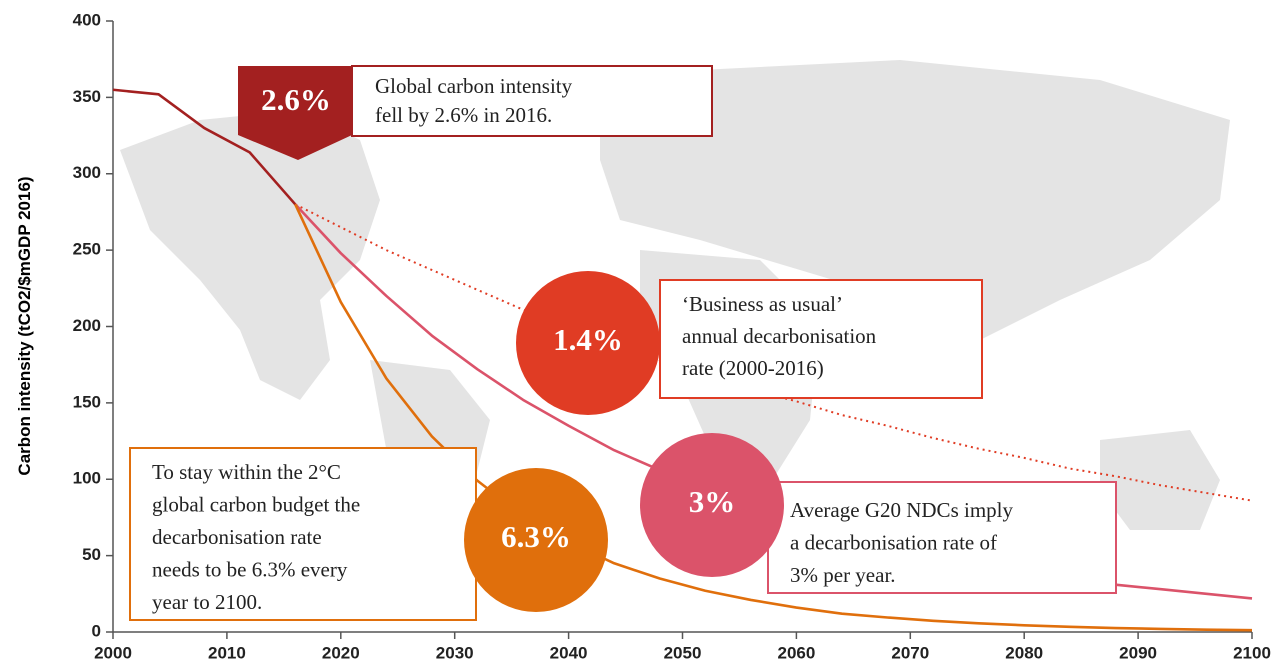 This screenshot has height=666, width=1284. What do you see at coordinates (204, 147) in the screenshot?
I see `series-line` at bounding box center [204, 147].